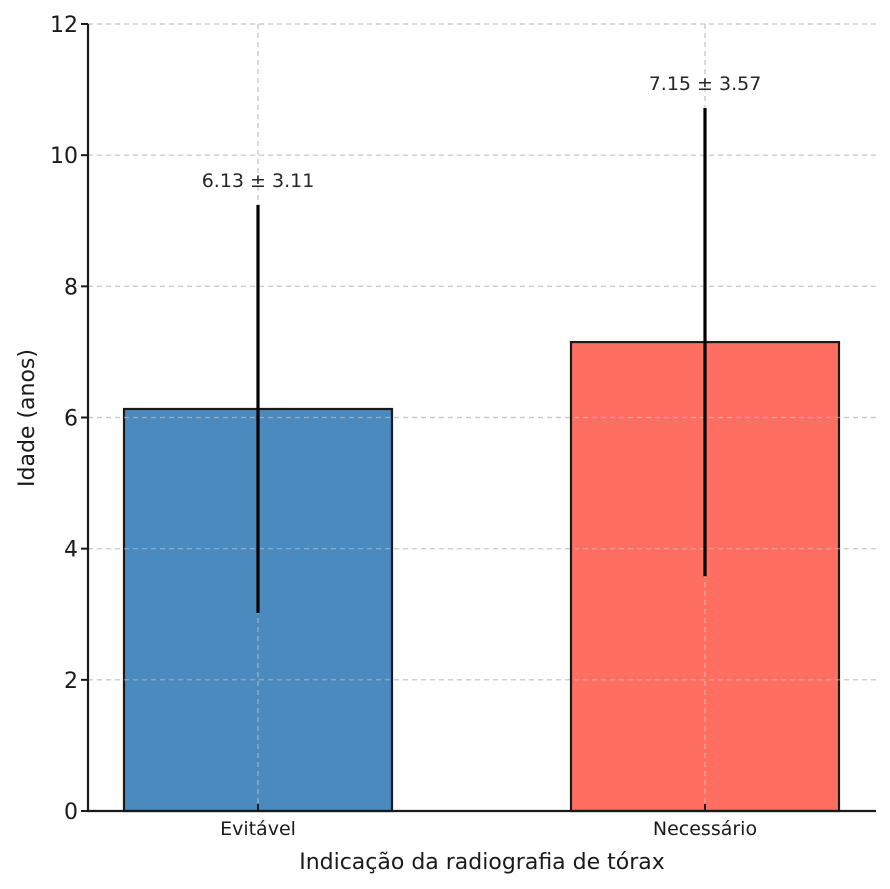  I want to click on y-tick-label: 10, so click(64, 156).